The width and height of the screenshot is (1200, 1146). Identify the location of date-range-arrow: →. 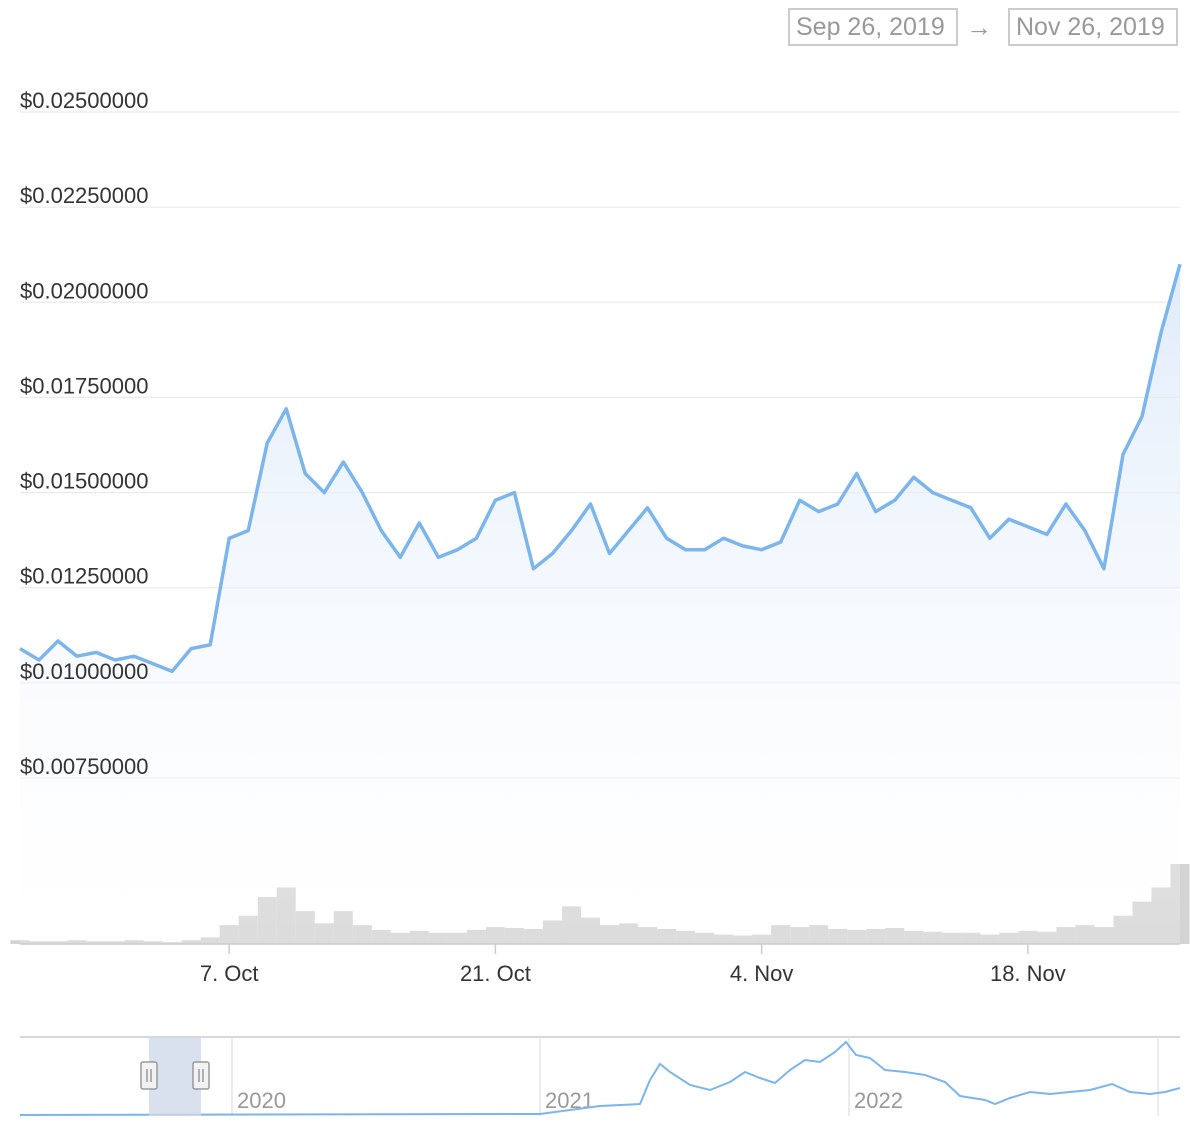
(979, 27).